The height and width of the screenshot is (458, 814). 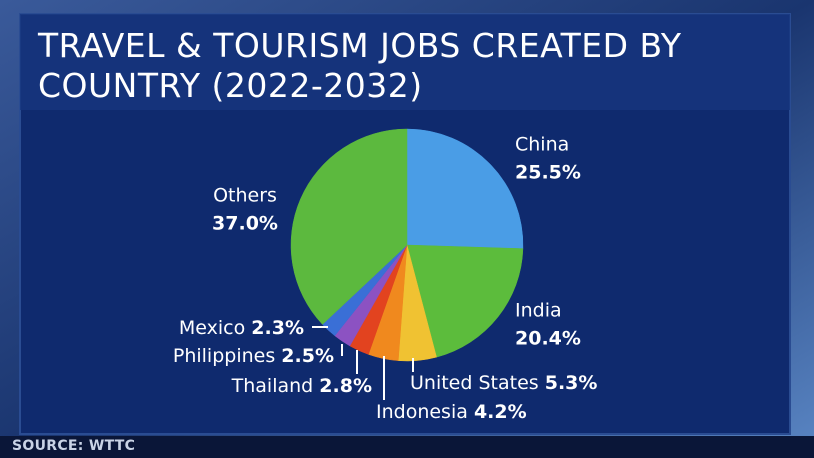 I want to click on slice-label: Philippines 2.5%, so click(x=253, y=356).